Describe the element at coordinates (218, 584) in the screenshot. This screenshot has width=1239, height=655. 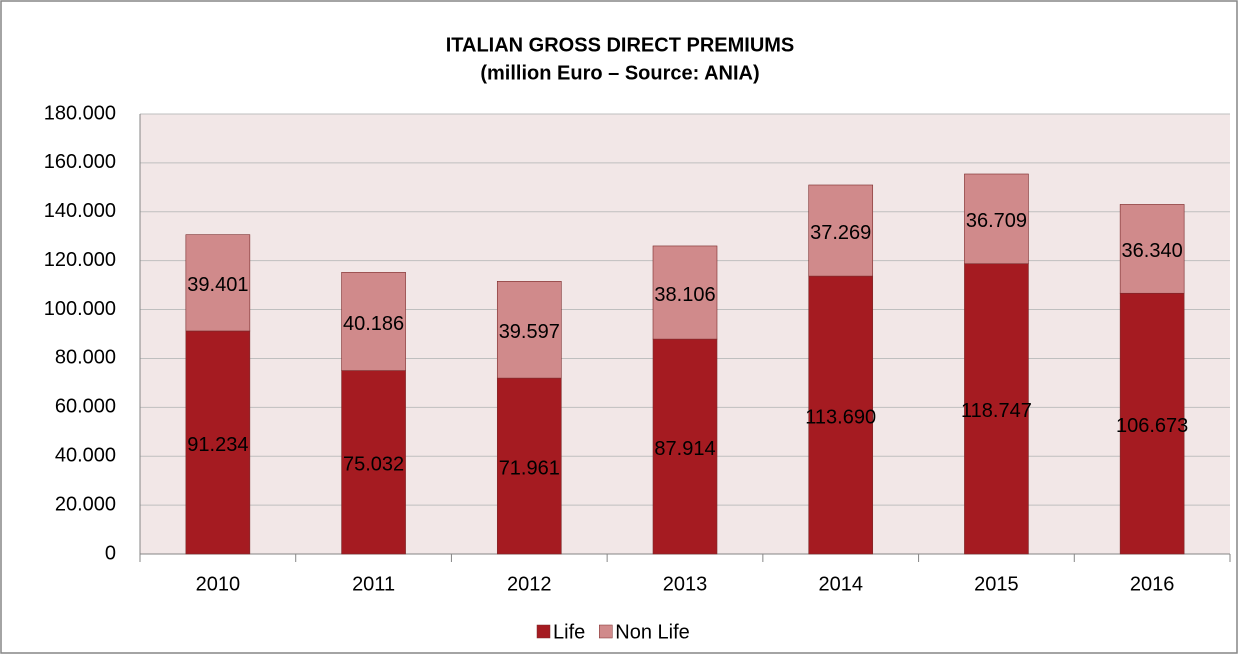
I see `x-tick-label: 2010` at that location.